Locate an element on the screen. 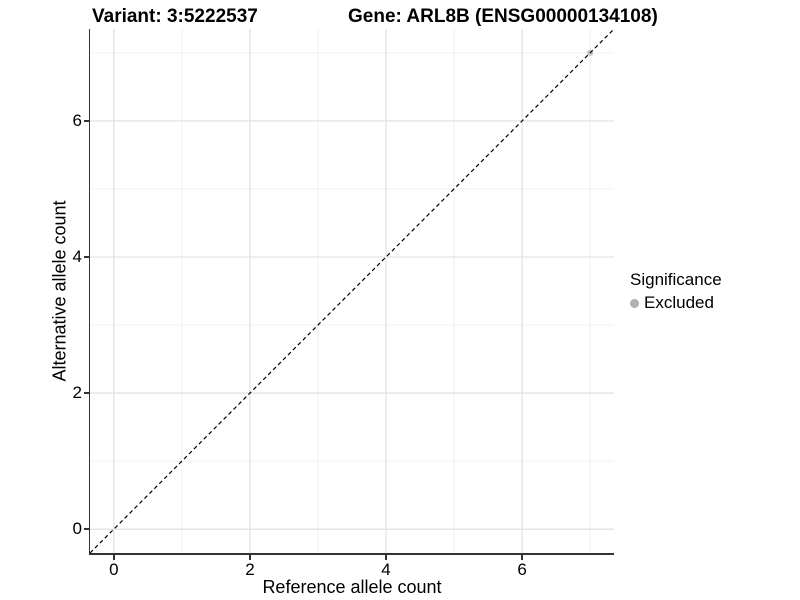 This screenshot has height=600, width=800. x-tick-label: 0 is located at coordinates (114, 569).